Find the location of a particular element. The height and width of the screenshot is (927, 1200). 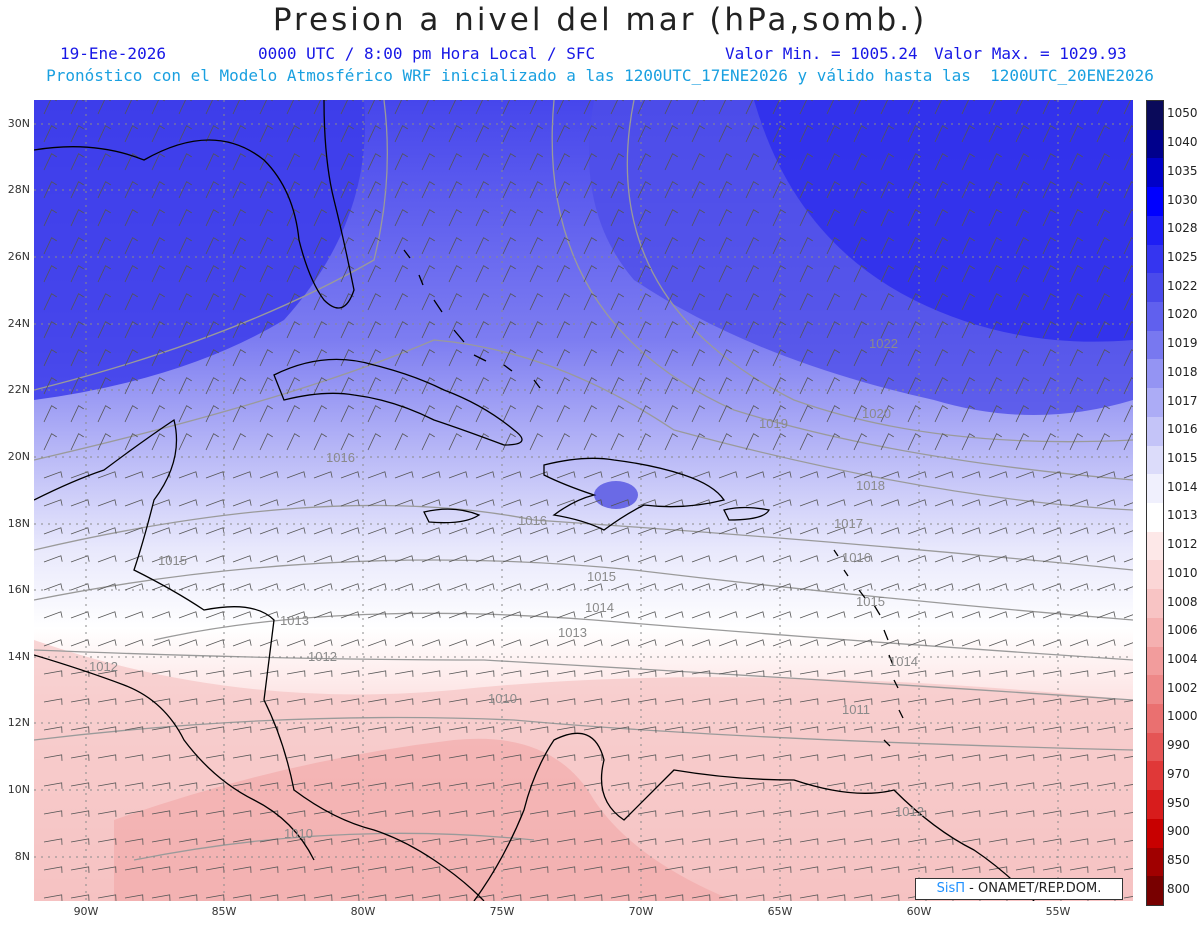

colorbar-level-label: 900 is located at coordinates (1178, 831).